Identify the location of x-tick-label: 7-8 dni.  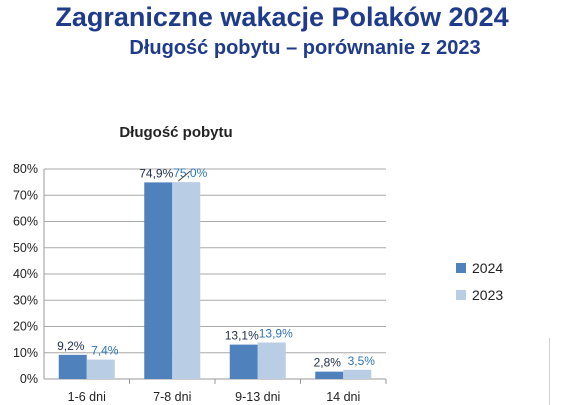
(172, 397).